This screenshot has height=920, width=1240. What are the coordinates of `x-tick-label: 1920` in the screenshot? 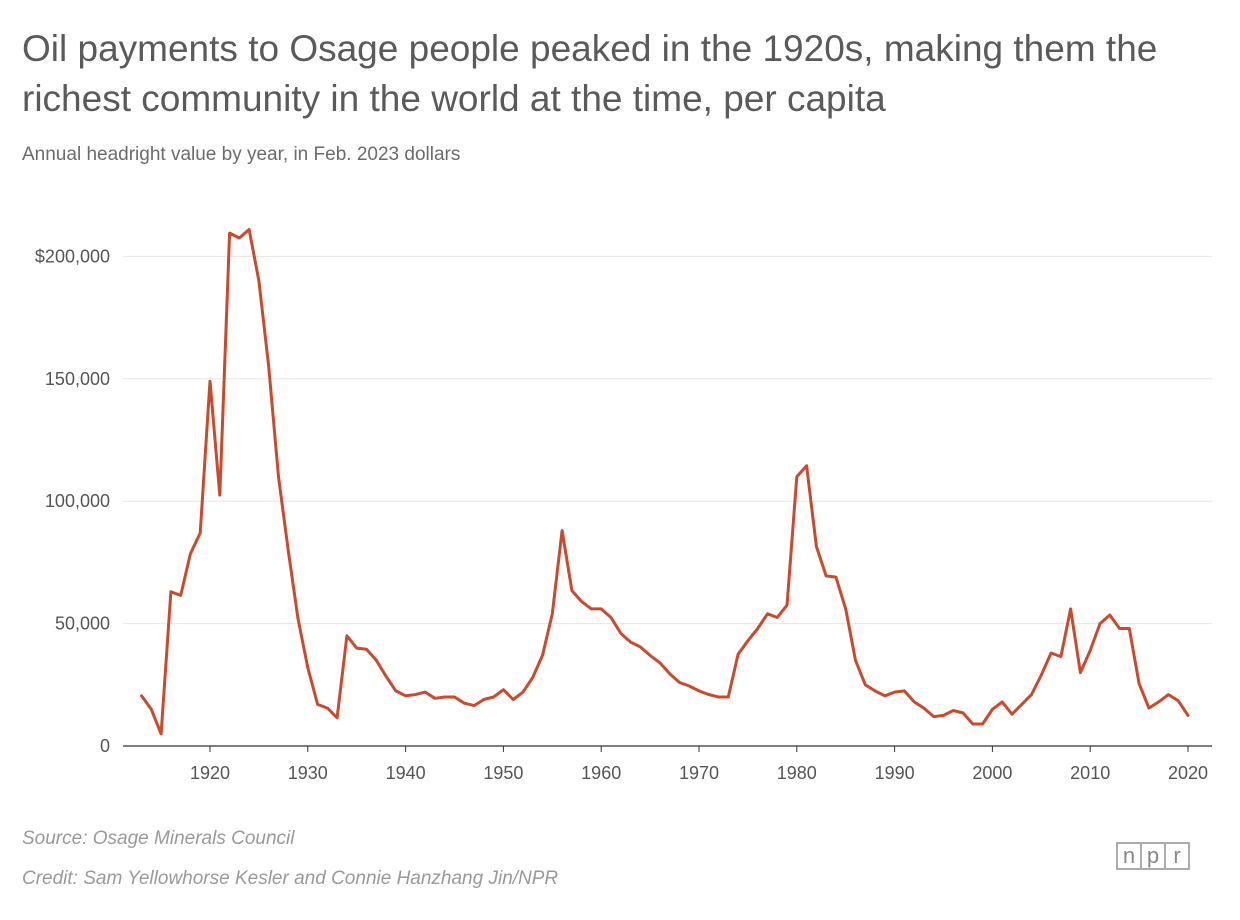 It's located at (210, 773).